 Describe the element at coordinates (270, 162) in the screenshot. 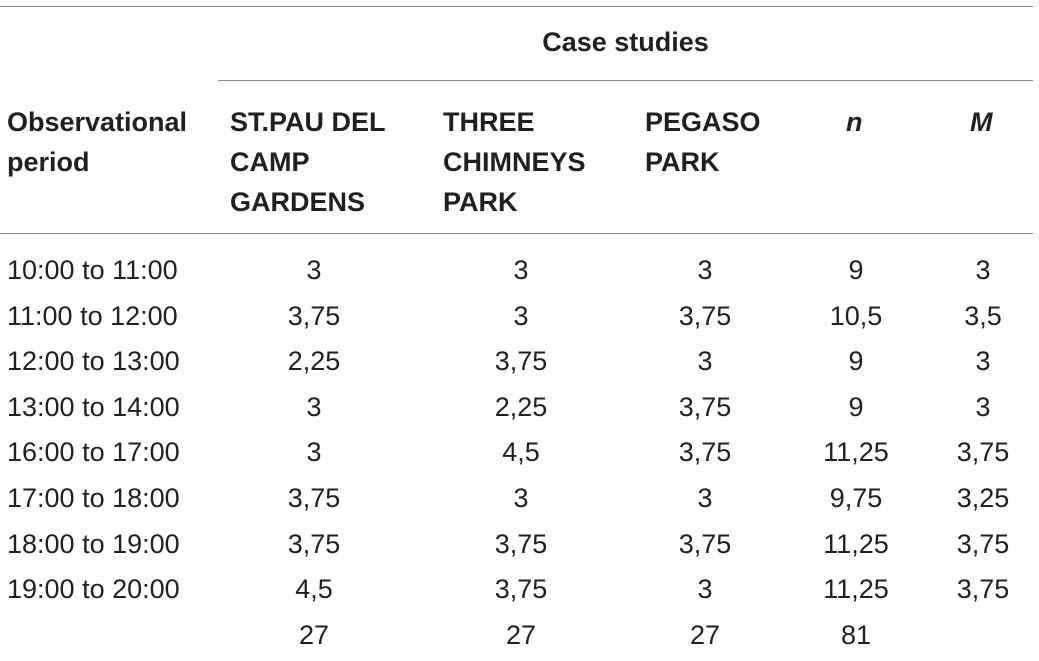

I see `header-line: CAMP` at that location.